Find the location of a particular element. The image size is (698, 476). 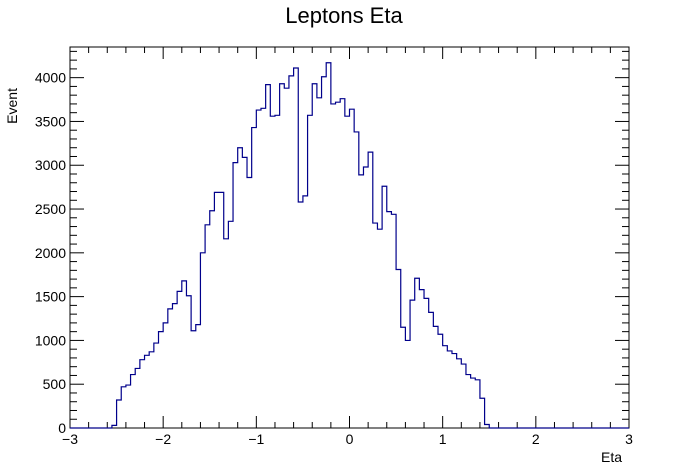

x-tick-label: 3 is located at coordinates (629, 439).